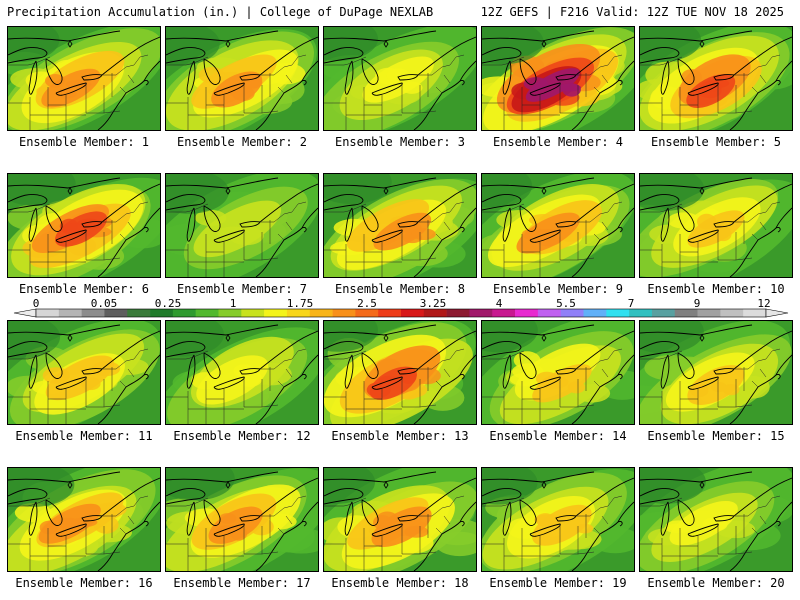  Describe the element at coordinates (697, 303) in the screenshot. I see `colorbar-tick-label: 9` at that location.